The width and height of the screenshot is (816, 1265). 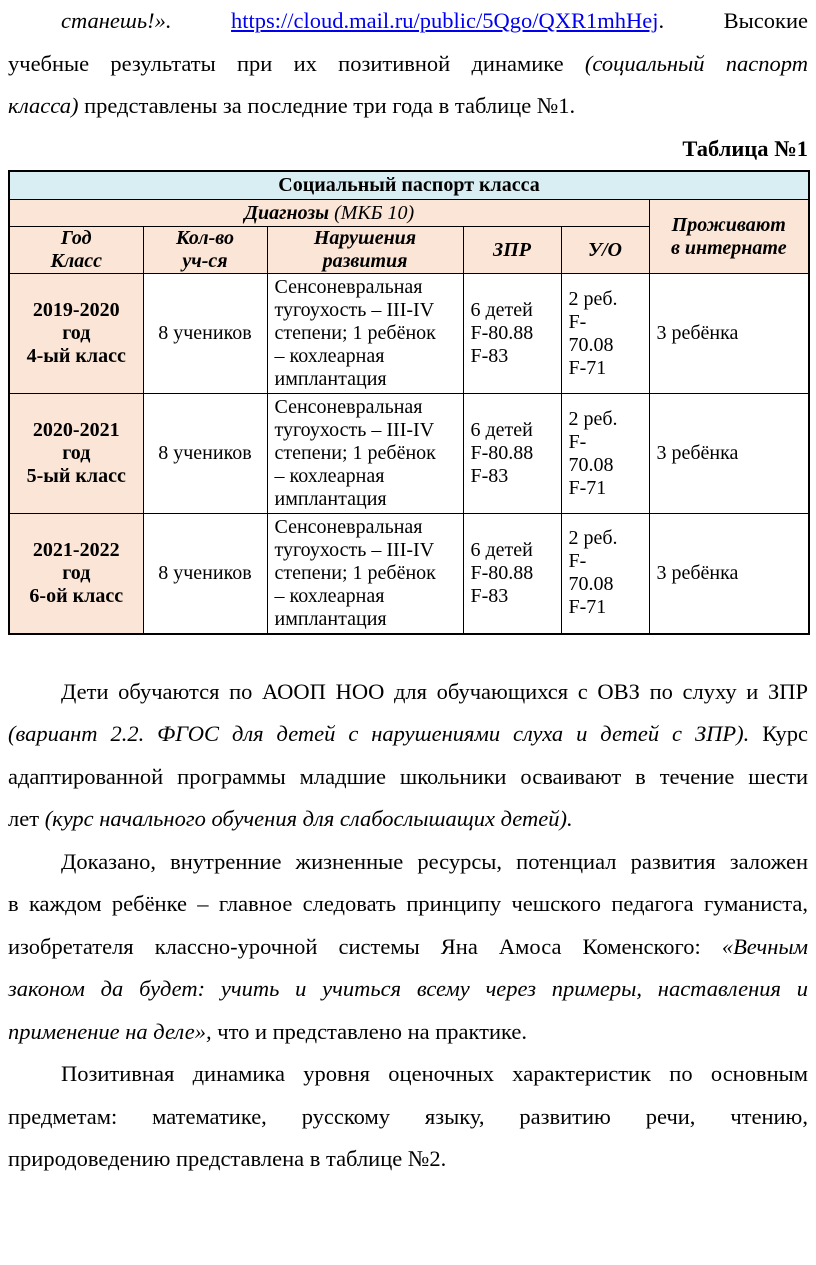 What do you see at coordinates (696, 63) in the screenshot?
I see `text-segment: (социальный паспорт` at bounding box center [696, 63].